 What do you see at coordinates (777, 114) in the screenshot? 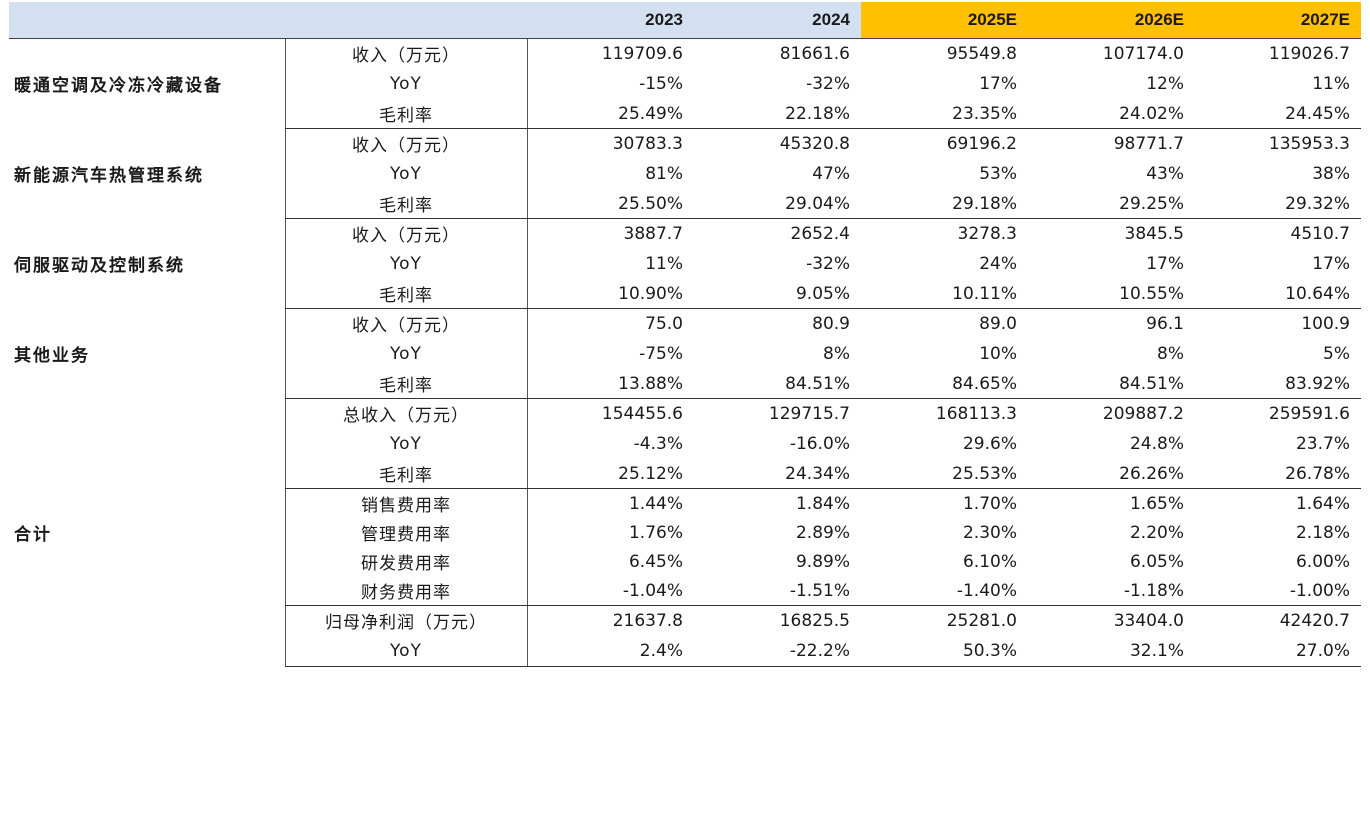
I see `value-cell: 22.18%` at bounding box center [777, 114].